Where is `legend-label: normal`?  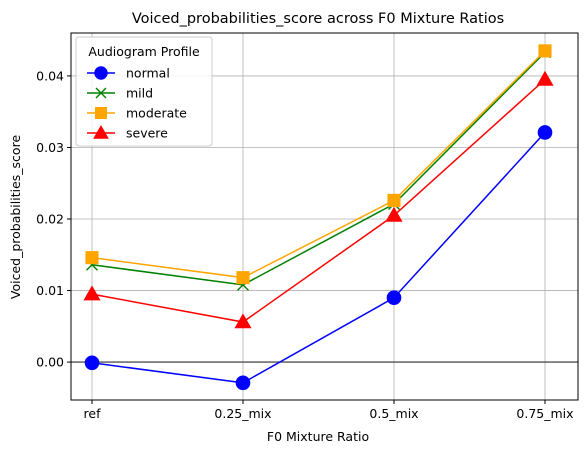
legend-label: normal is located at coordinates (148, 73).